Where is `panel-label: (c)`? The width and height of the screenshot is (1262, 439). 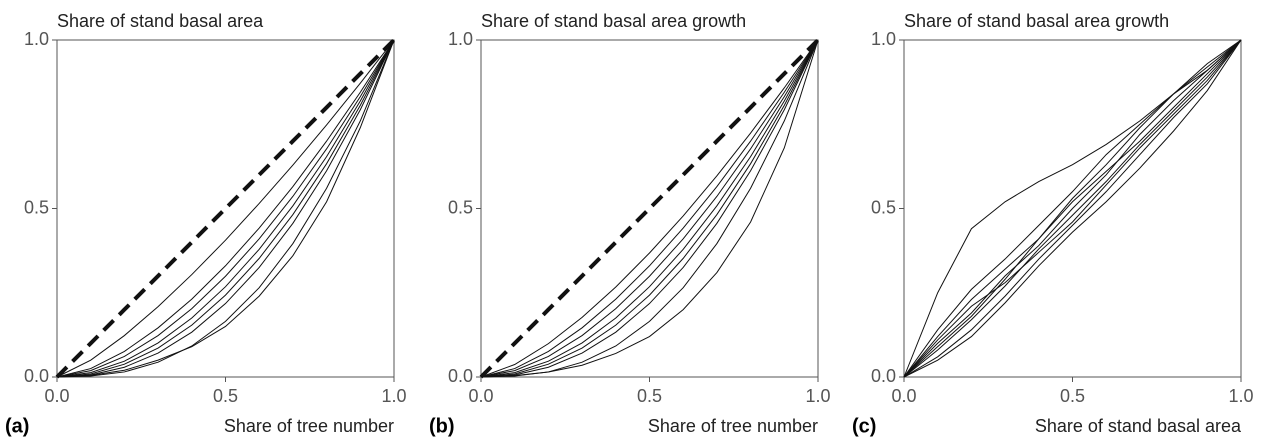
panel-label: (c) is located at coordinates (864, 426).